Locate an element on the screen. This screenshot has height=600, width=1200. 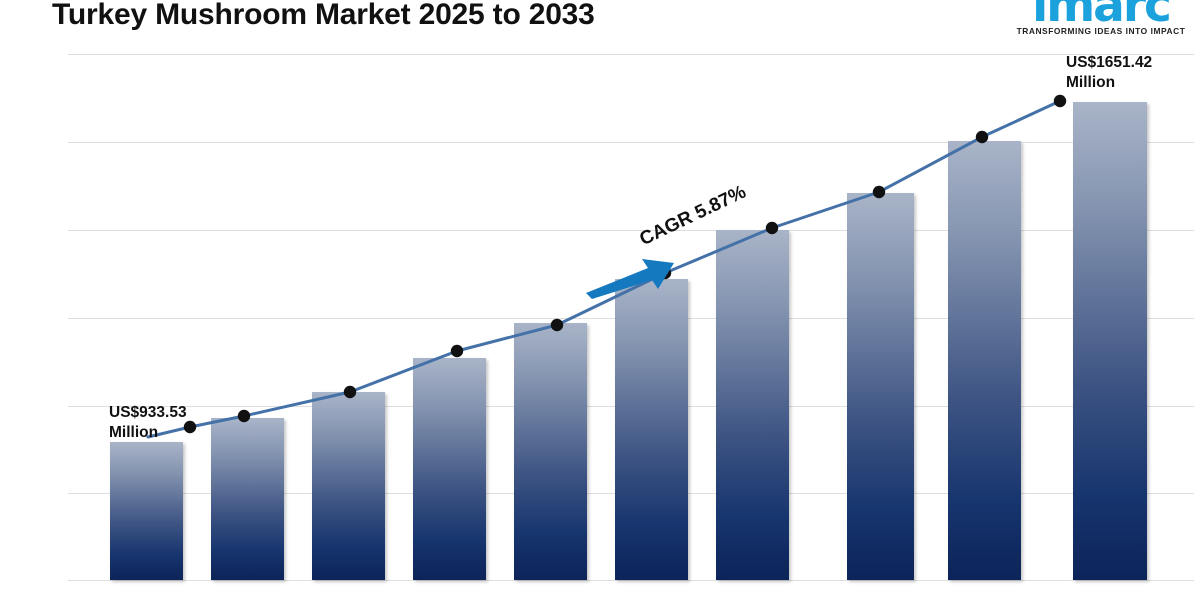
start-value-label: US$933.53 Million is located at coordinates (148, 423).